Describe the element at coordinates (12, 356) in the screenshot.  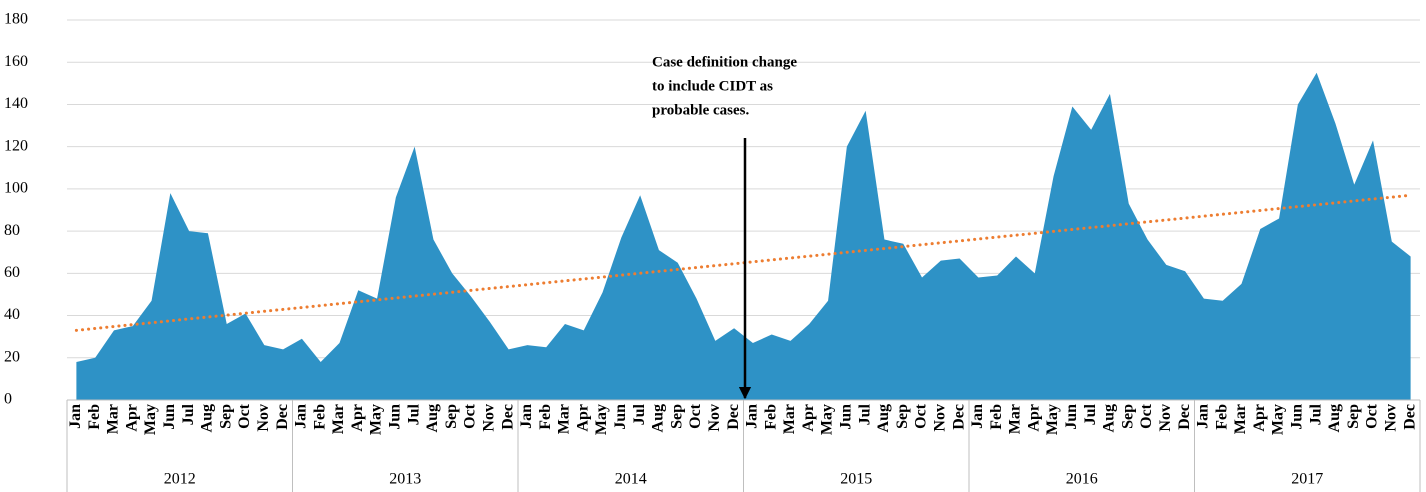
I see `y-tick-label: 20` at that location.